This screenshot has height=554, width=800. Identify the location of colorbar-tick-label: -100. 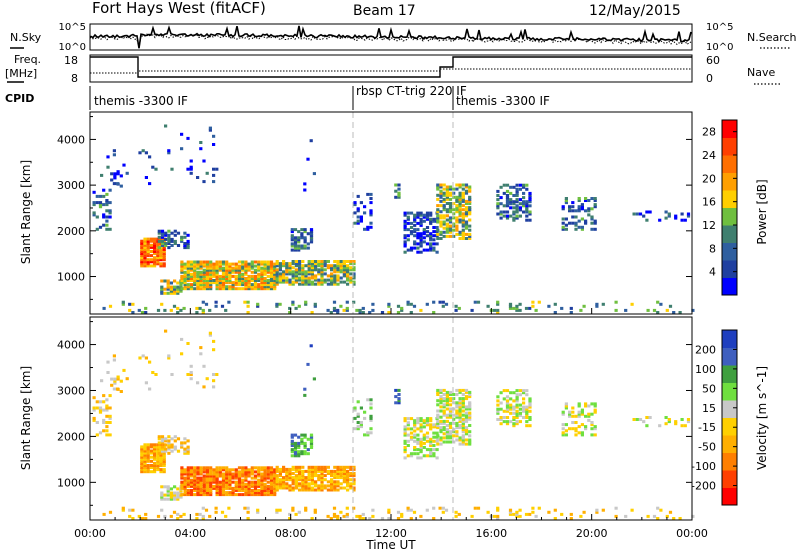
(703, 466).